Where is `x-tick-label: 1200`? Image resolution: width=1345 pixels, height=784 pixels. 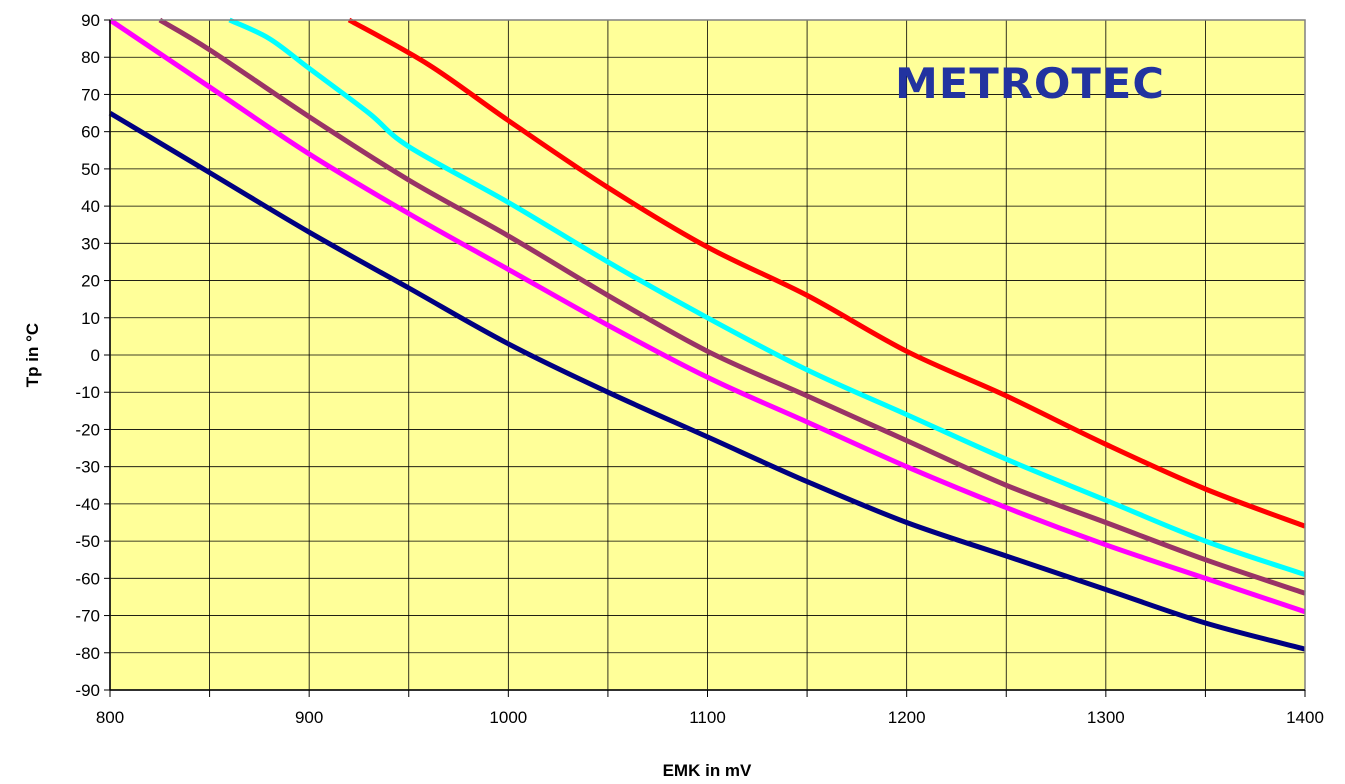 x-tick-label: 1200 is located at coordinates (907, 717).